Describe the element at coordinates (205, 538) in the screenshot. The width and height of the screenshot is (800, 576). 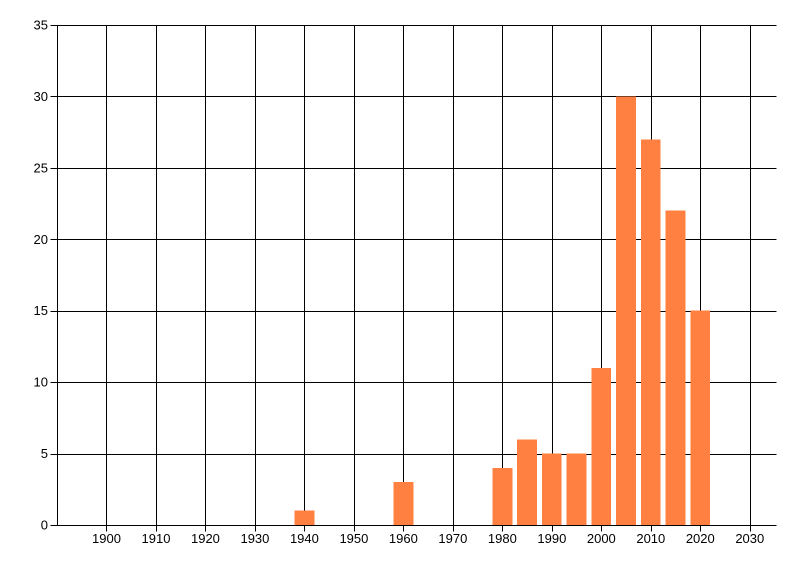
I see `x-tick-label: 1920` at that location.